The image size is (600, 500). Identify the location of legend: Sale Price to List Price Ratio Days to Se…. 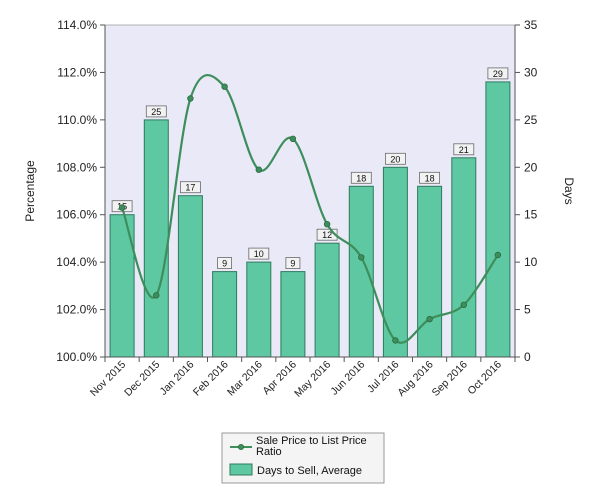
(303, 458).